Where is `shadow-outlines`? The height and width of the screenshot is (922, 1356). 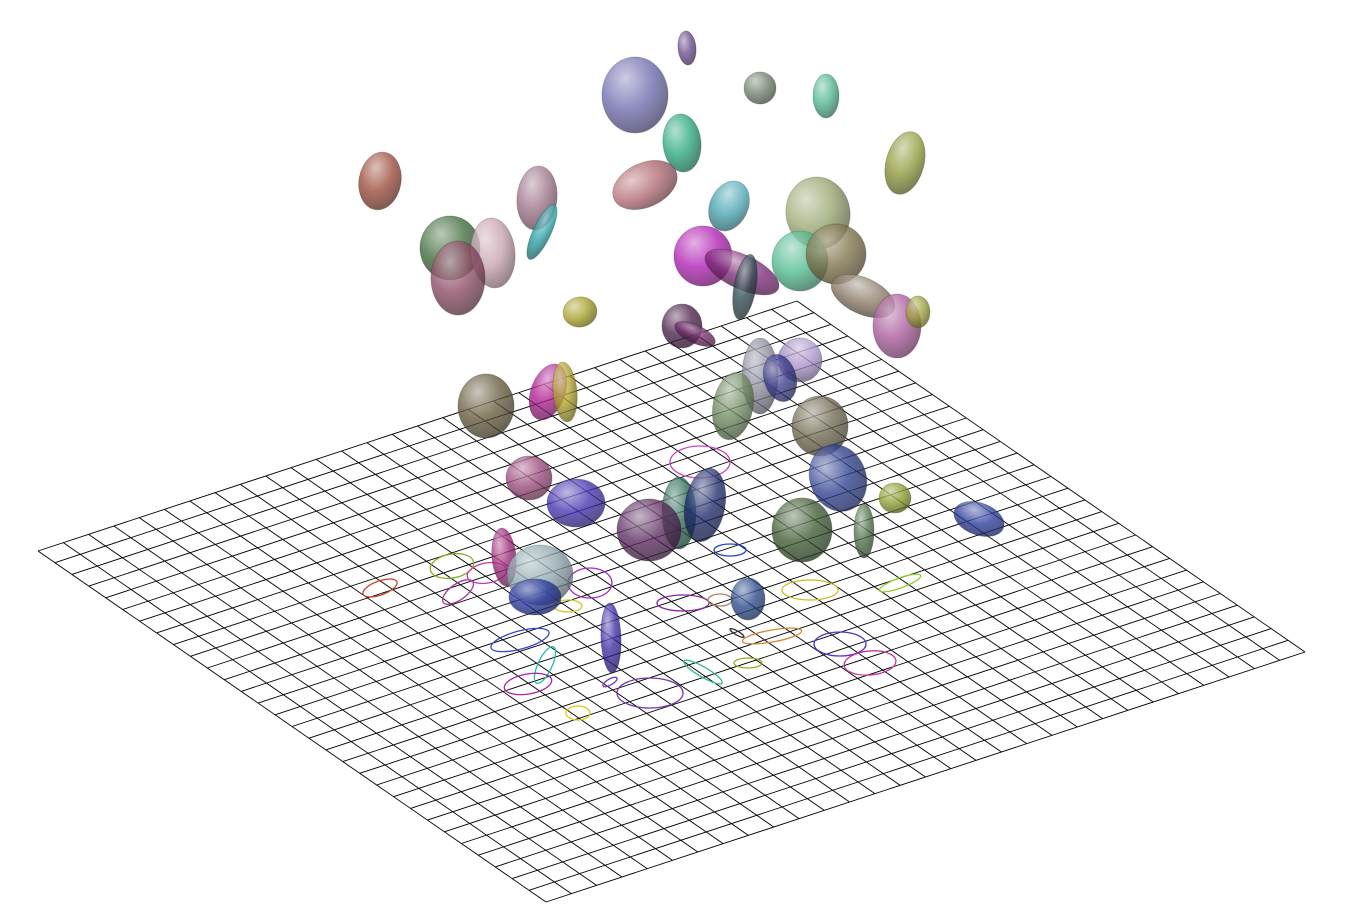 shadow-outlines is located at coordinates (642, 583).